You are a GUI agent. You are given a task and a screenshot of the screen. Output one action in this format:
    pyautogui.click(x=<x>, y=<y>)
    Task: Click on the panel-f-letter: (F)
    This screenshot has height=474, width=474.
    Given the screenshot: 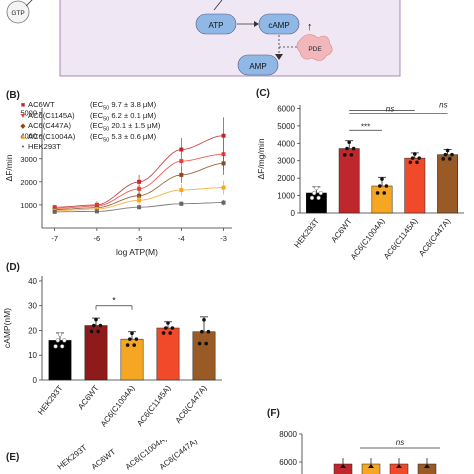 What is the action you would take?
    pyautogui.click(x=273, y=413)
    